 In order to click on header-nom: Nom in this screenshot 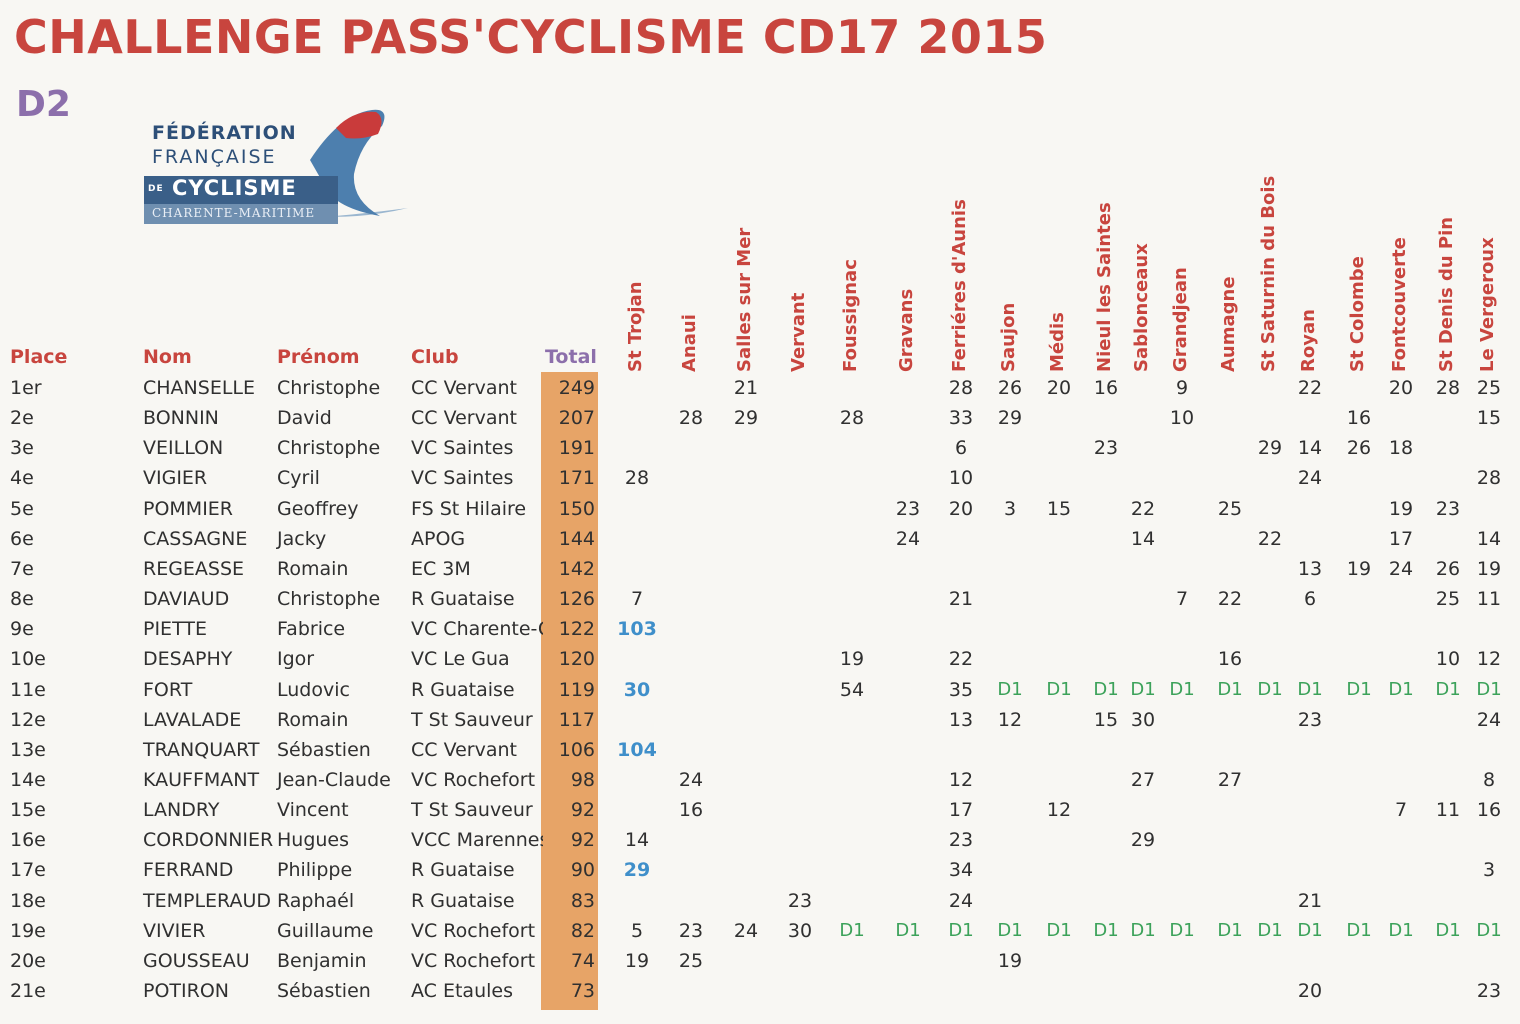, I will do `click(167, 357)`.